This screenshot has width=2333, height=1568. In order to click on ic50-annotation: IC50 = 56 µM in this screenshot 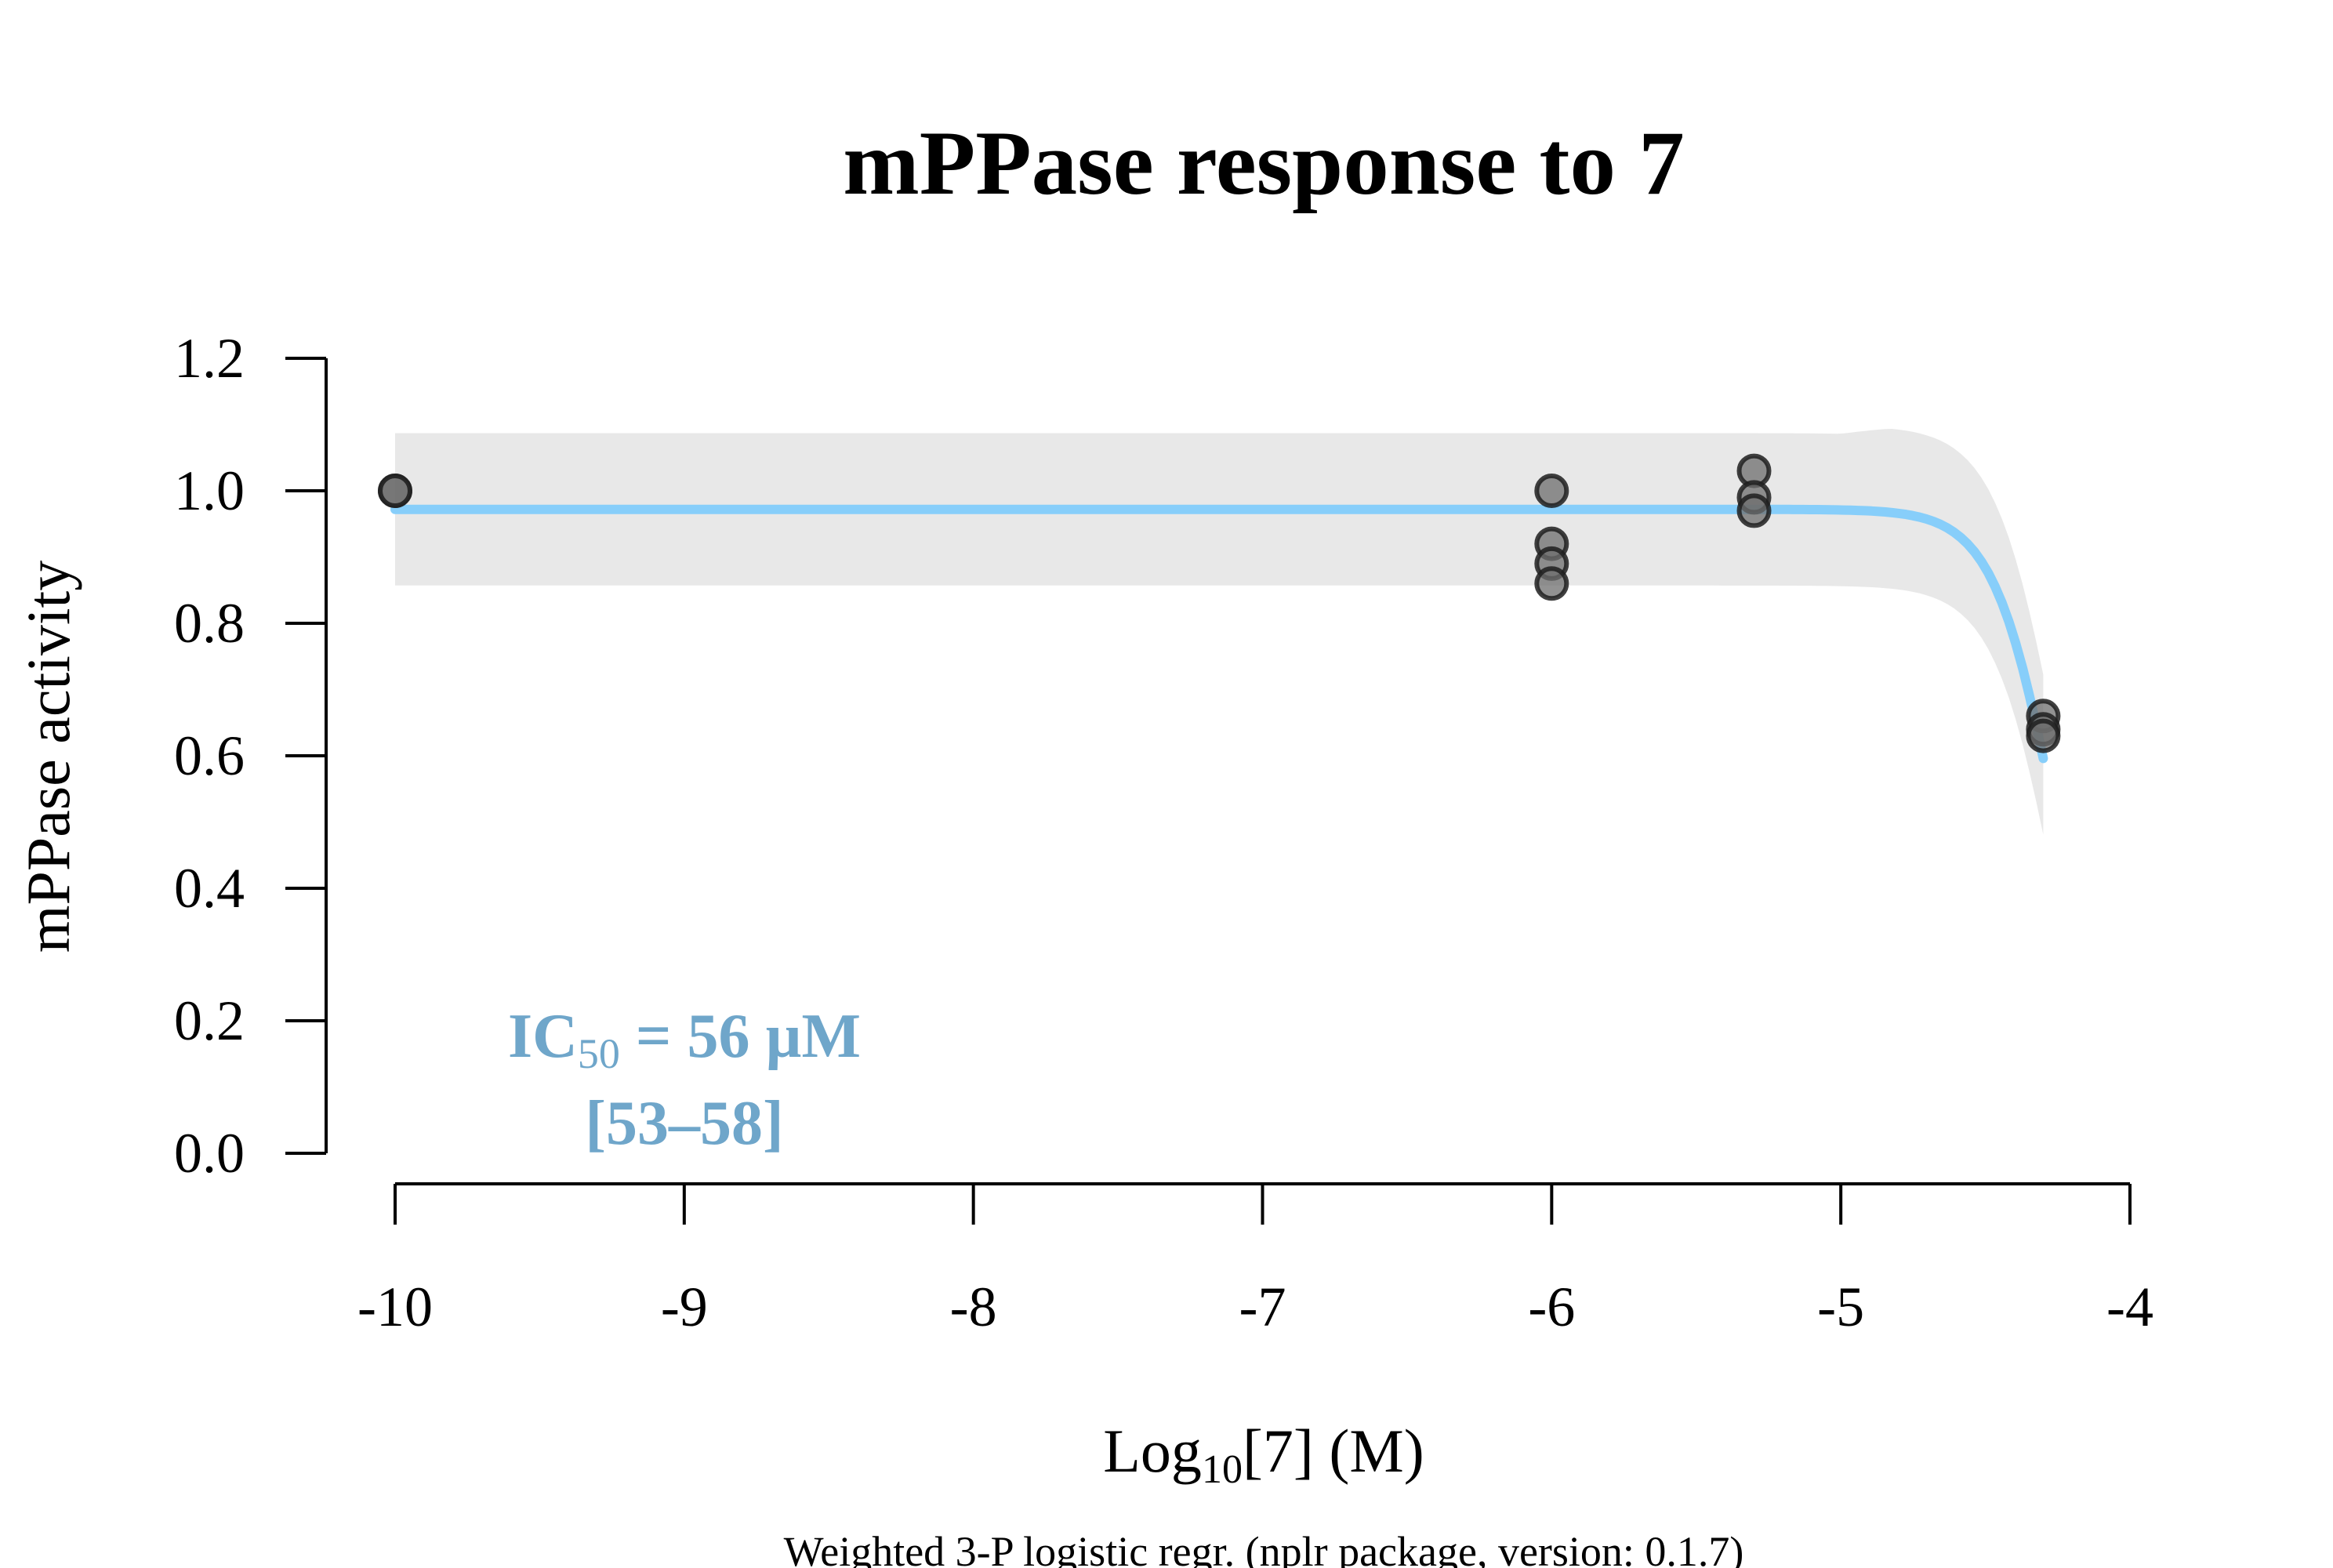, I will do `click(684, 1039)`.